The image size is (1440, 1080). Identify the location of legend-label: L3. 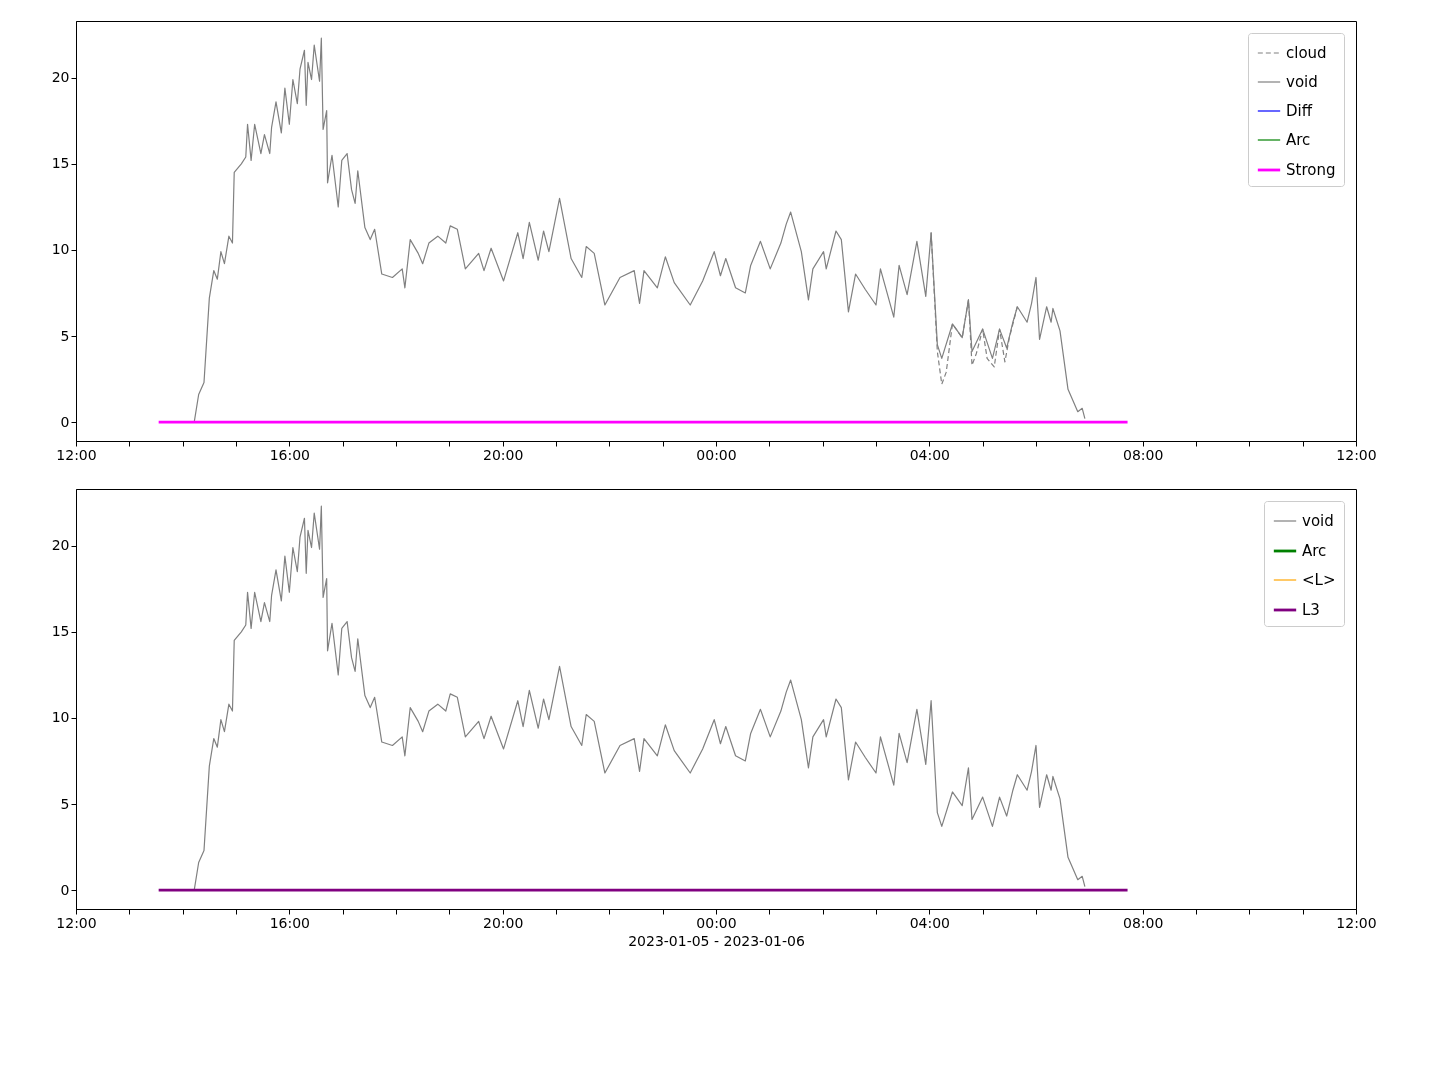
(1311, 610).